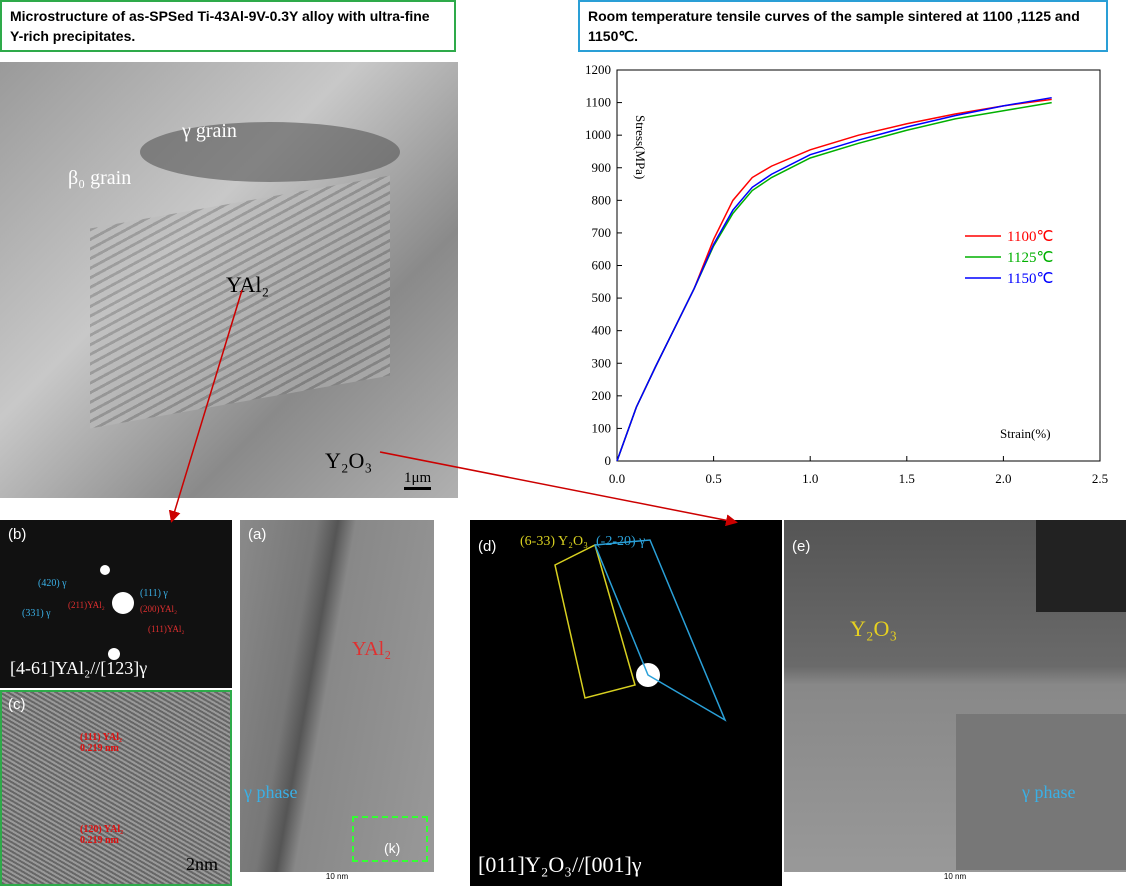  What do you see at coordinates (608, 460) in the screenshot?
I see `y-tick-label: 0` at bounding box center [608, 460].